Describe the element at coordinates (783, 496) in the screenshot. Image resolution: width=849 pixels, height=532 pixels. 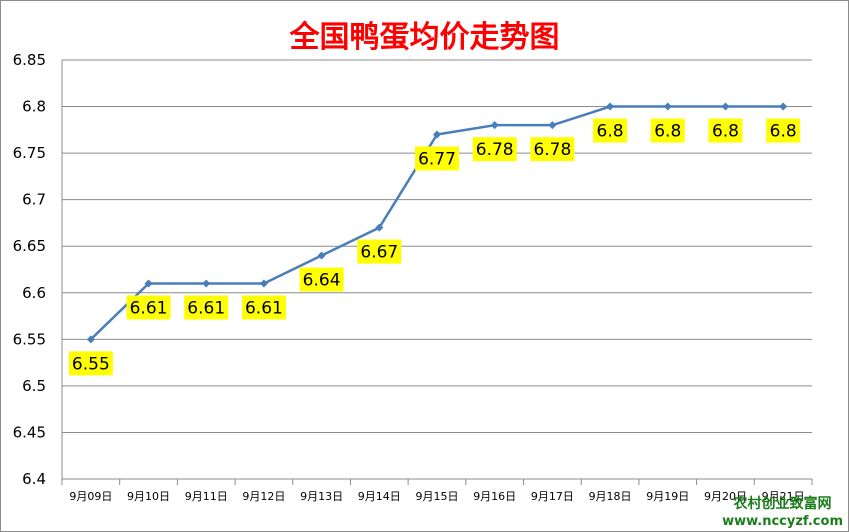
I see `x-tick-label: 9月21日` at that location.